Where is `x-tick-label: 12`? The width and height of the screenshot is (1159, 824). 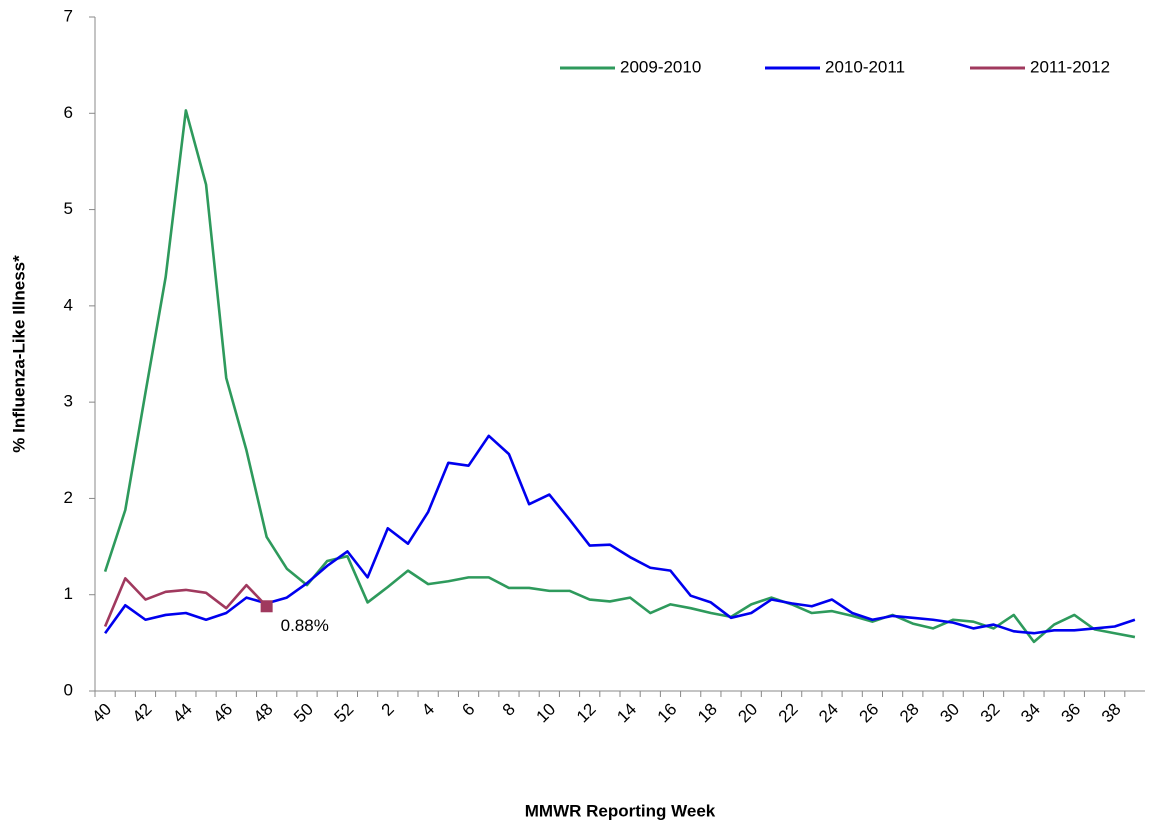
x-tick-label: 12 is located at coordinates (586, 713).